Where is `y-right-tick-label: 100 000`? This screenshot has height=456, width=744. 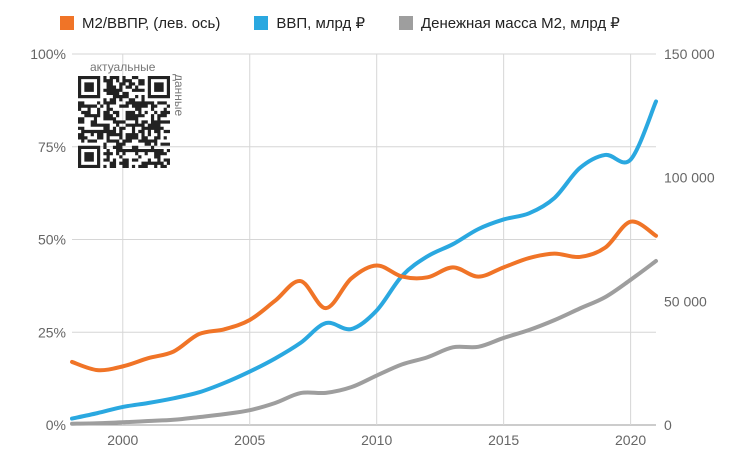
y-right-tick-label: 100 000 is located at coordinates (689, 178).